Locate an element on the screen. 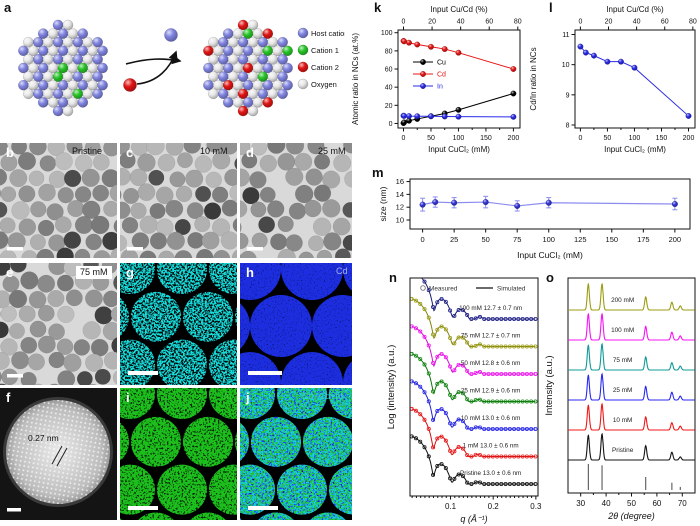 The width and height of the screenshot is (700, 526). panel-label-b: b is located at coordinates (10, 152).